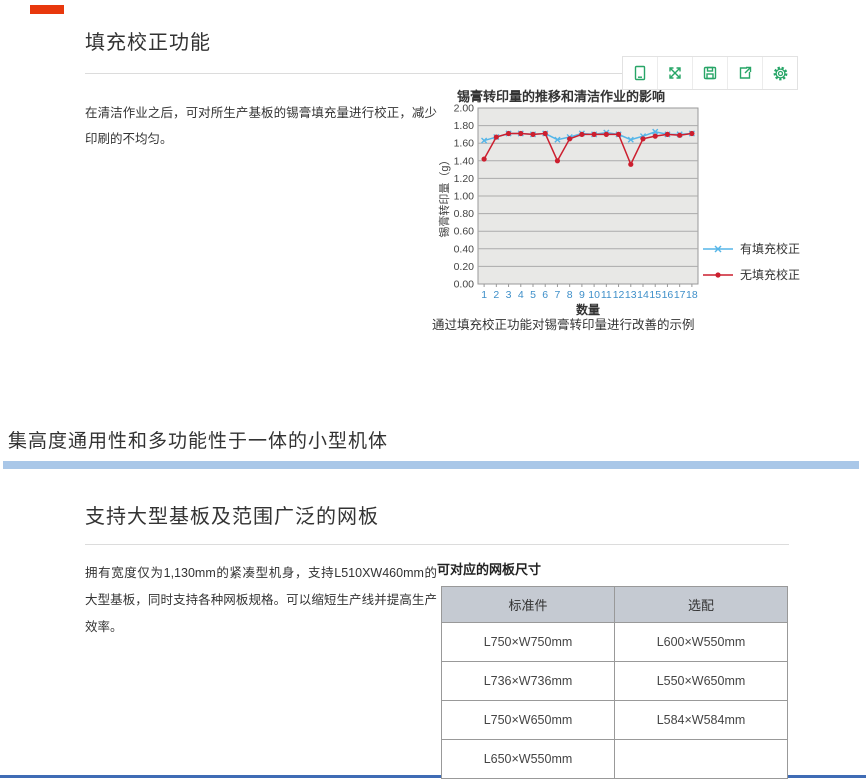 This screenshot has height=779, width=866. What do you see at coordinates (570, 295) in the screenshot?
I see `svg-text: 8` at bounding box center [570, 295].